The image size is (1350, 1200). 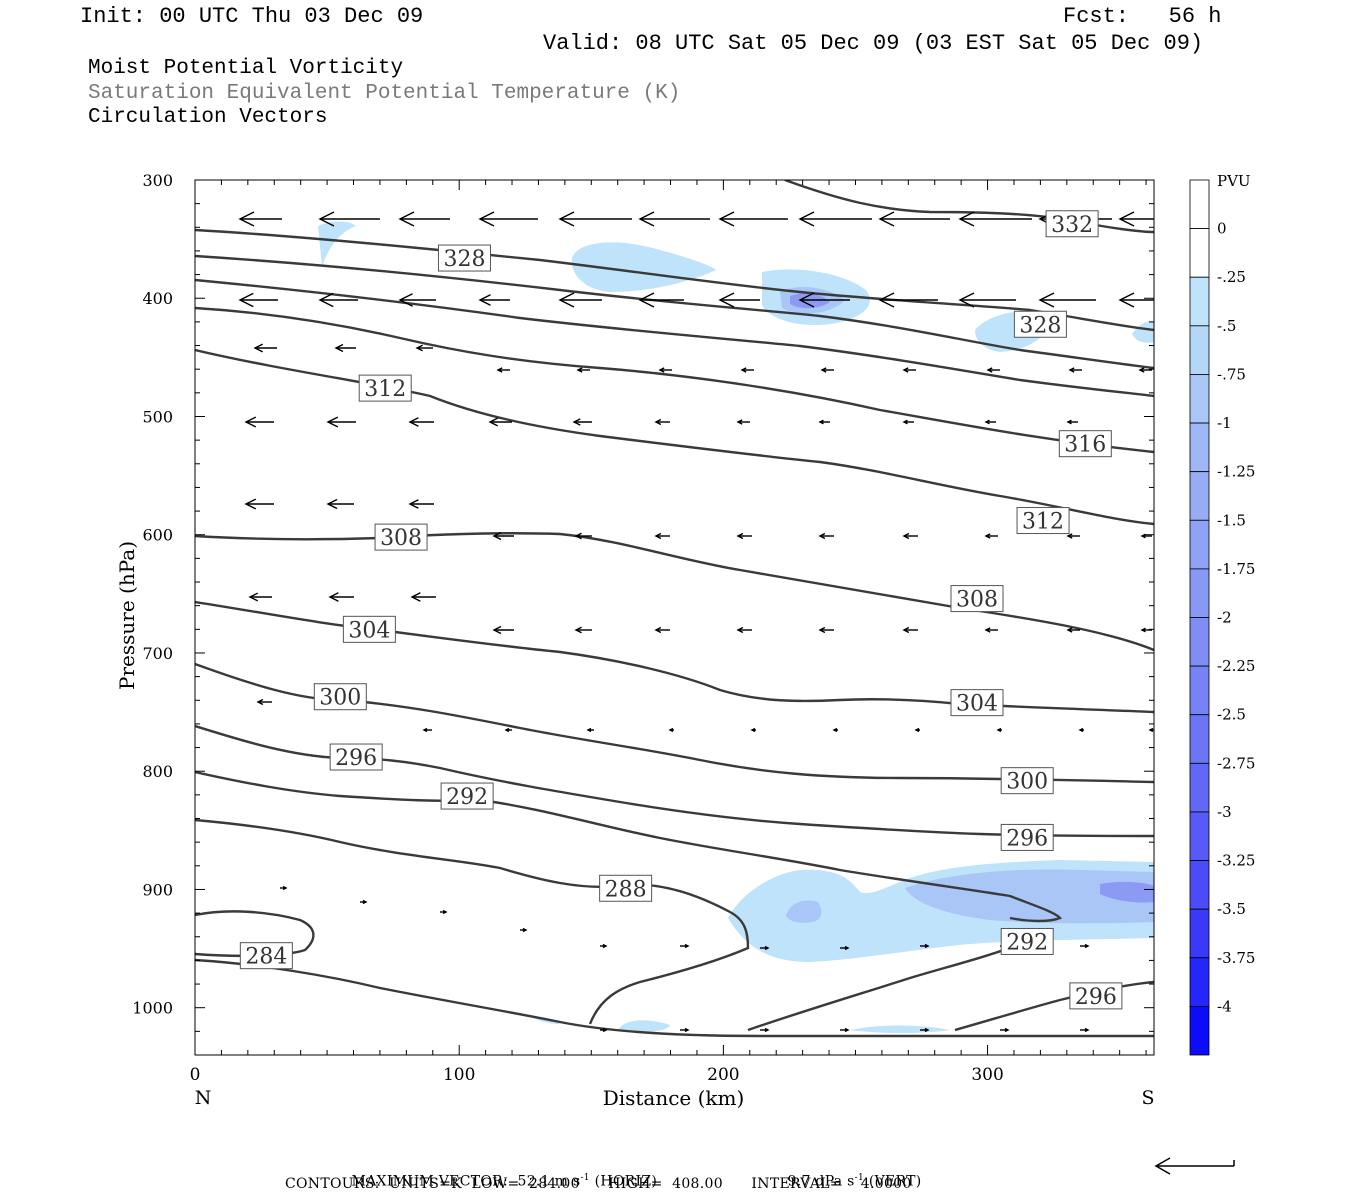 What do you see at coordinates (1231, 909) in the screenshot?
I see `colorbar-level-label: -3.5` at bounding box center [1231, 909].